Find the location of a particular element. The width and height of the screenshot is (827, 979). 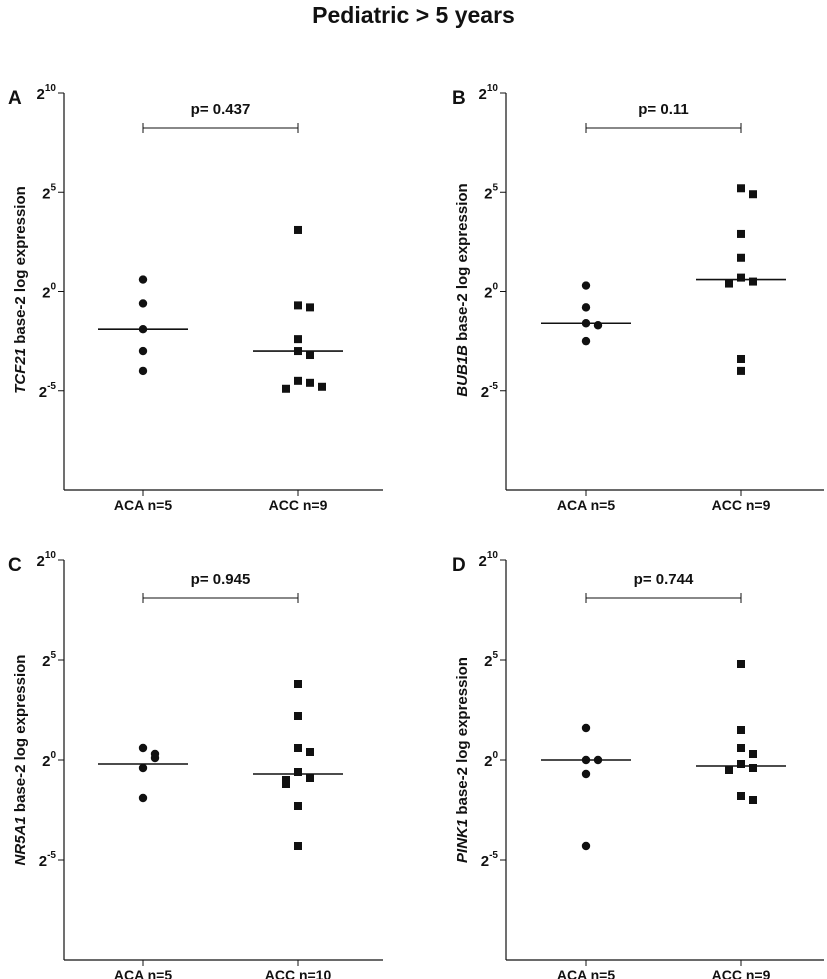

y-tick-label-a: 2-5 is located at coordinates (48, 391).